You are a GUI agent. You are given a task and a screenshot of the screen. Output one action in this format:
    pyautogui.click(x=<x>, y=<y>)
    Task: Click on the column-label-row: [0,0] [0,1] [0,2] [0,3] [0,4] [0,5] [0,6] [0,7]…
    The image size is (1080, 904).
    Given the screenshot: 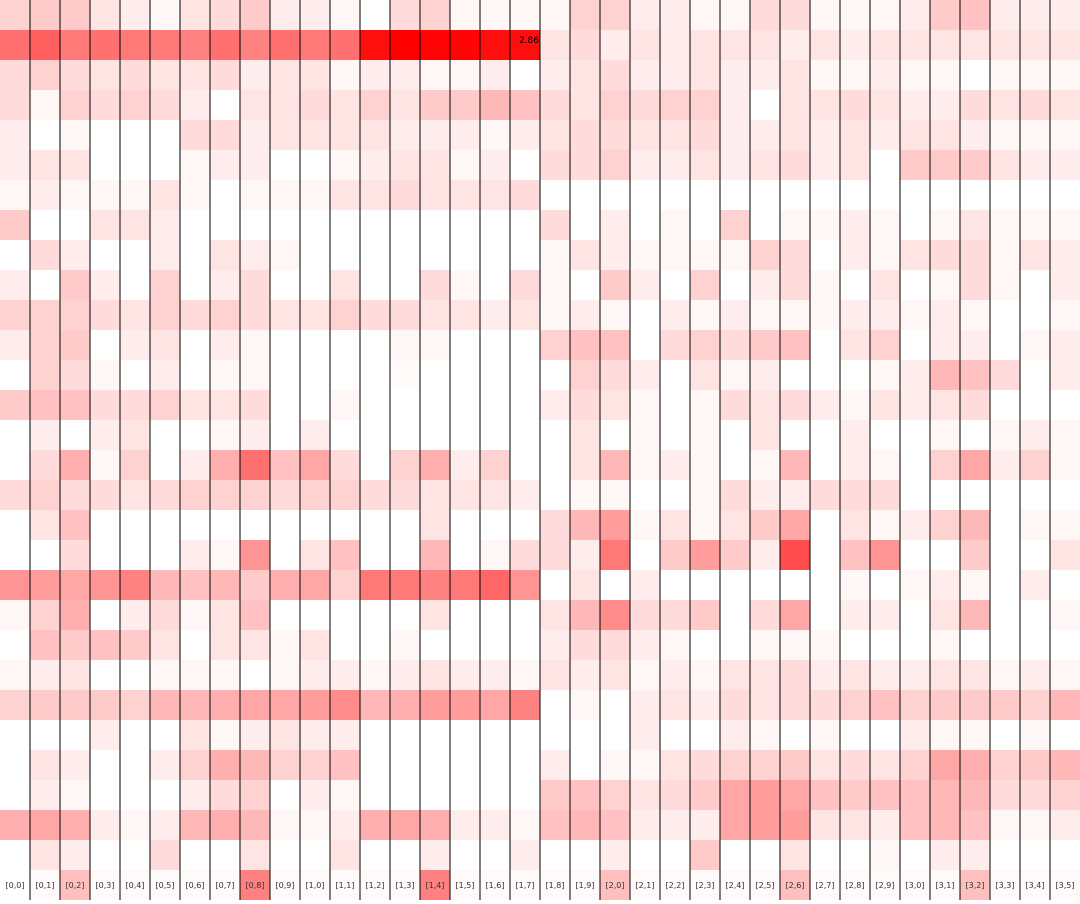 What is the action you would take?
    pyautogui.click(x=540, y=885)
    